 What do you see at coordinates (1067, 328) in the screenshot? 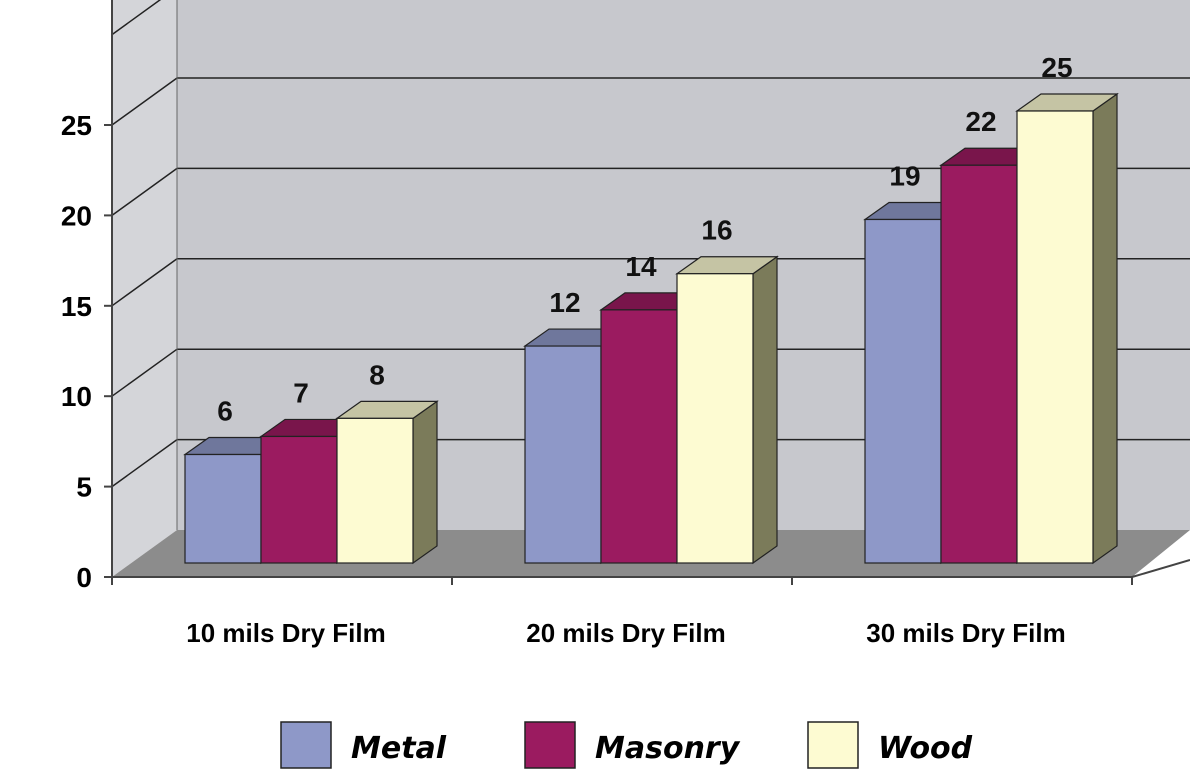
I see `bar-wood-30-mils-dry-film` at bounding box center [1067, 328].